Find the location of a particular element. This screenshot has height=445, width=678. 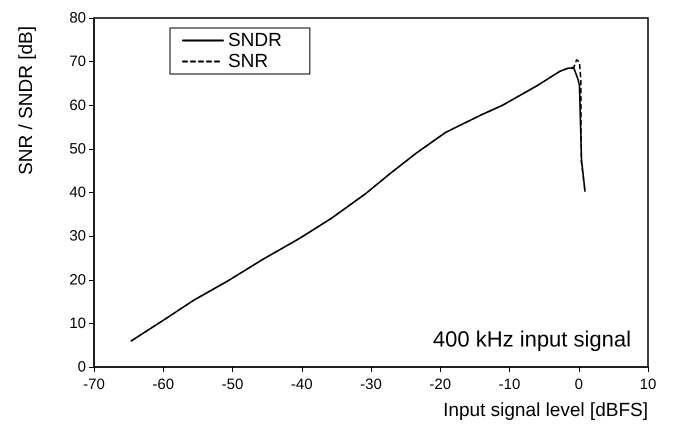

x-tick-label: -70 is located at coordinates (94, 384).